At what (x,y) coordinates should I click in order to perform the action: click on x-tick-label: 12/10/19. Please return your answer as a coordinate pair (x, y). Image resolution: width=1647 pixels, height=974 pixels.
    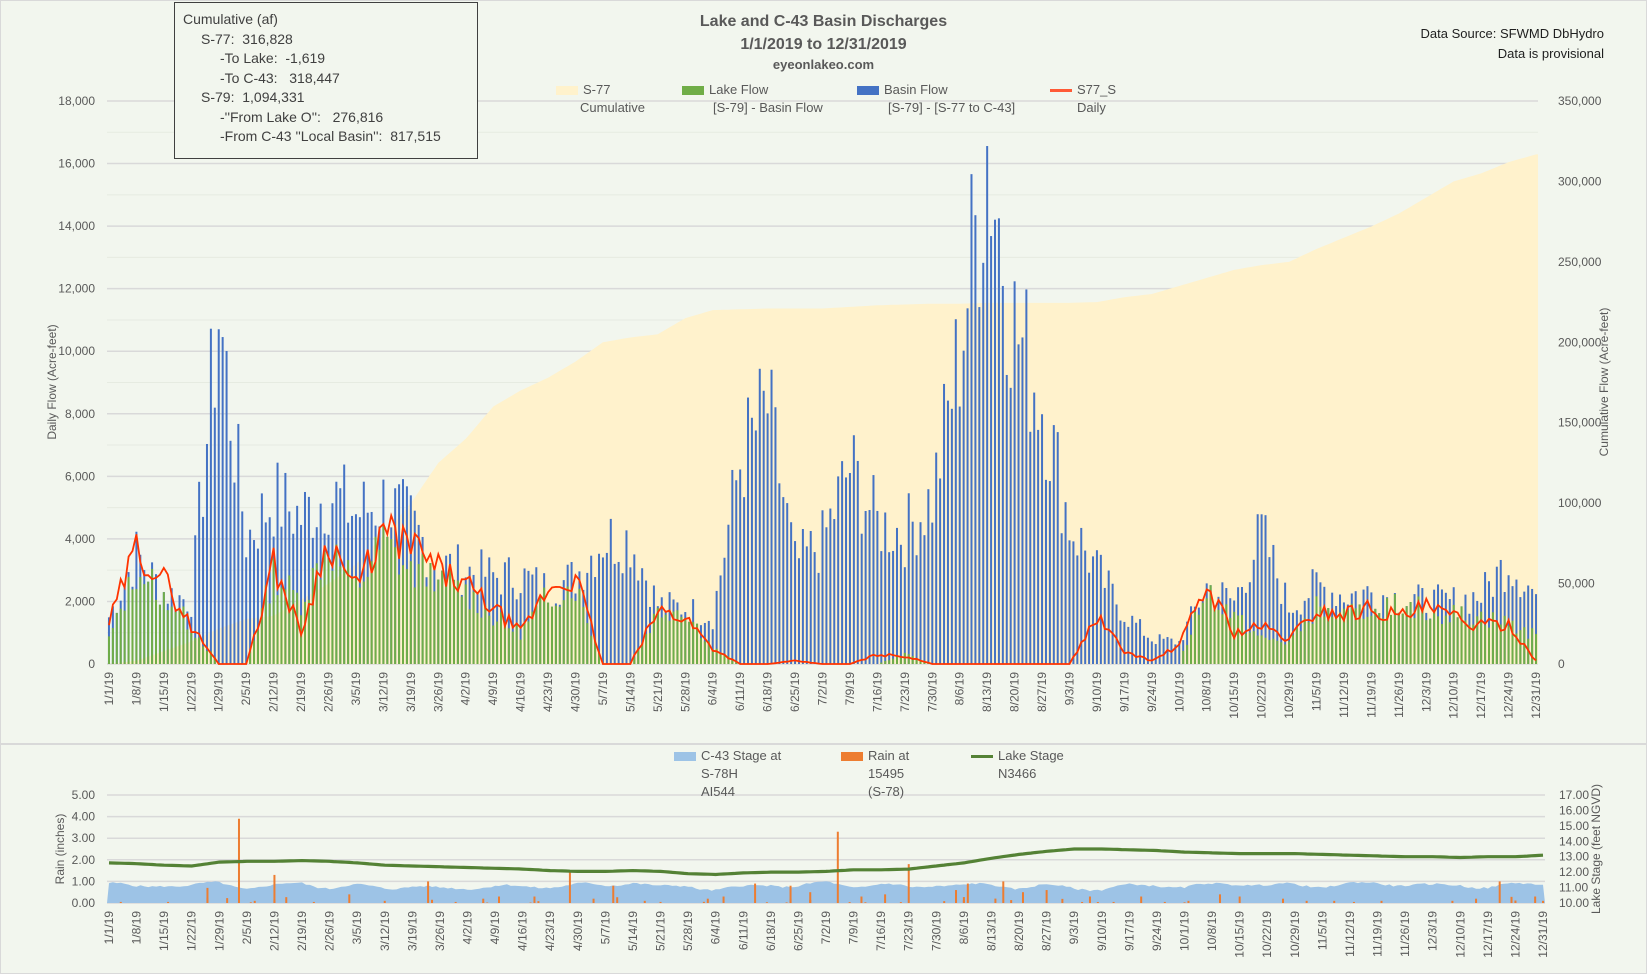
    Looking at the image, I should click on (1454, 695).